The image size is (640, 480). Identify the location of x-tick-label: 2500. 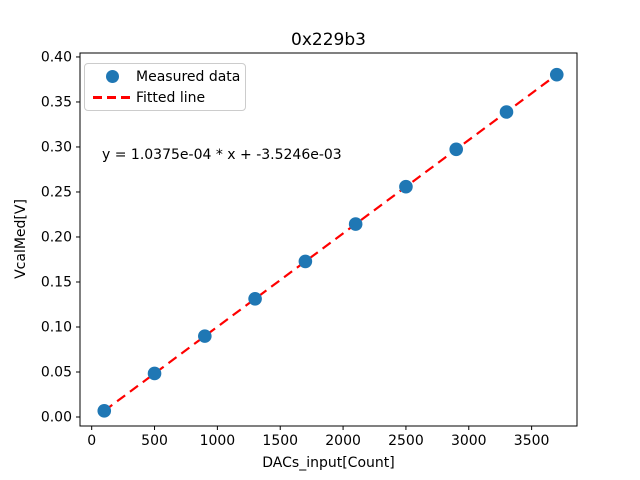
(406, 441).